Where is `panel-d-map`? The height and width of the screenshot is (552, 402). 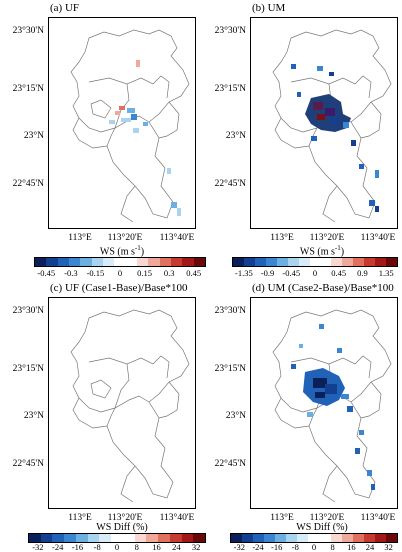
panel-d-map is located at coordinates (324, 403).